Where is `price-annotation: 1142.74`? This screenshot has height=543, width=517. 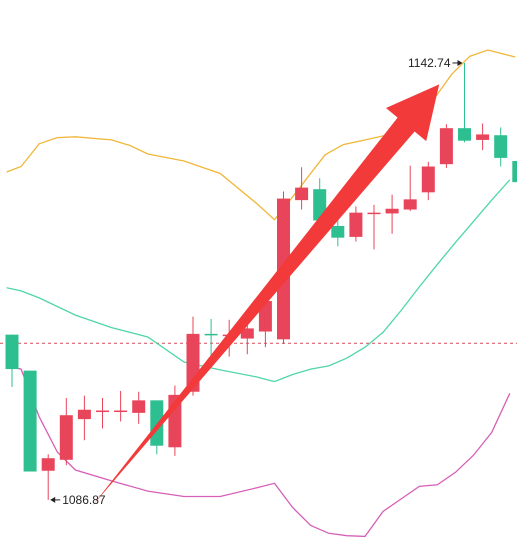 price-annotation: 1142.74 is located at coordinates (435, 63).